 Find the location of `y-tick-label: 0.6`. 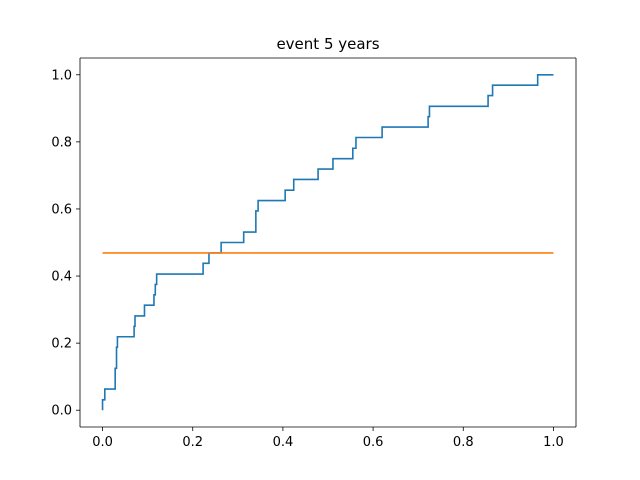

y-tick-label: 0.6 is located at coordinates (61, 209).